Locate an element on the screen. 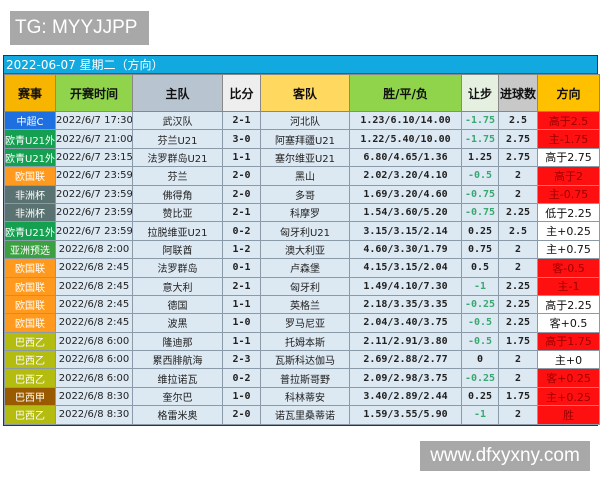 The width and height of the screenshot is (600, 480). cell-time: 2022/6/8 2:45 is located at coordinates (94, 304).